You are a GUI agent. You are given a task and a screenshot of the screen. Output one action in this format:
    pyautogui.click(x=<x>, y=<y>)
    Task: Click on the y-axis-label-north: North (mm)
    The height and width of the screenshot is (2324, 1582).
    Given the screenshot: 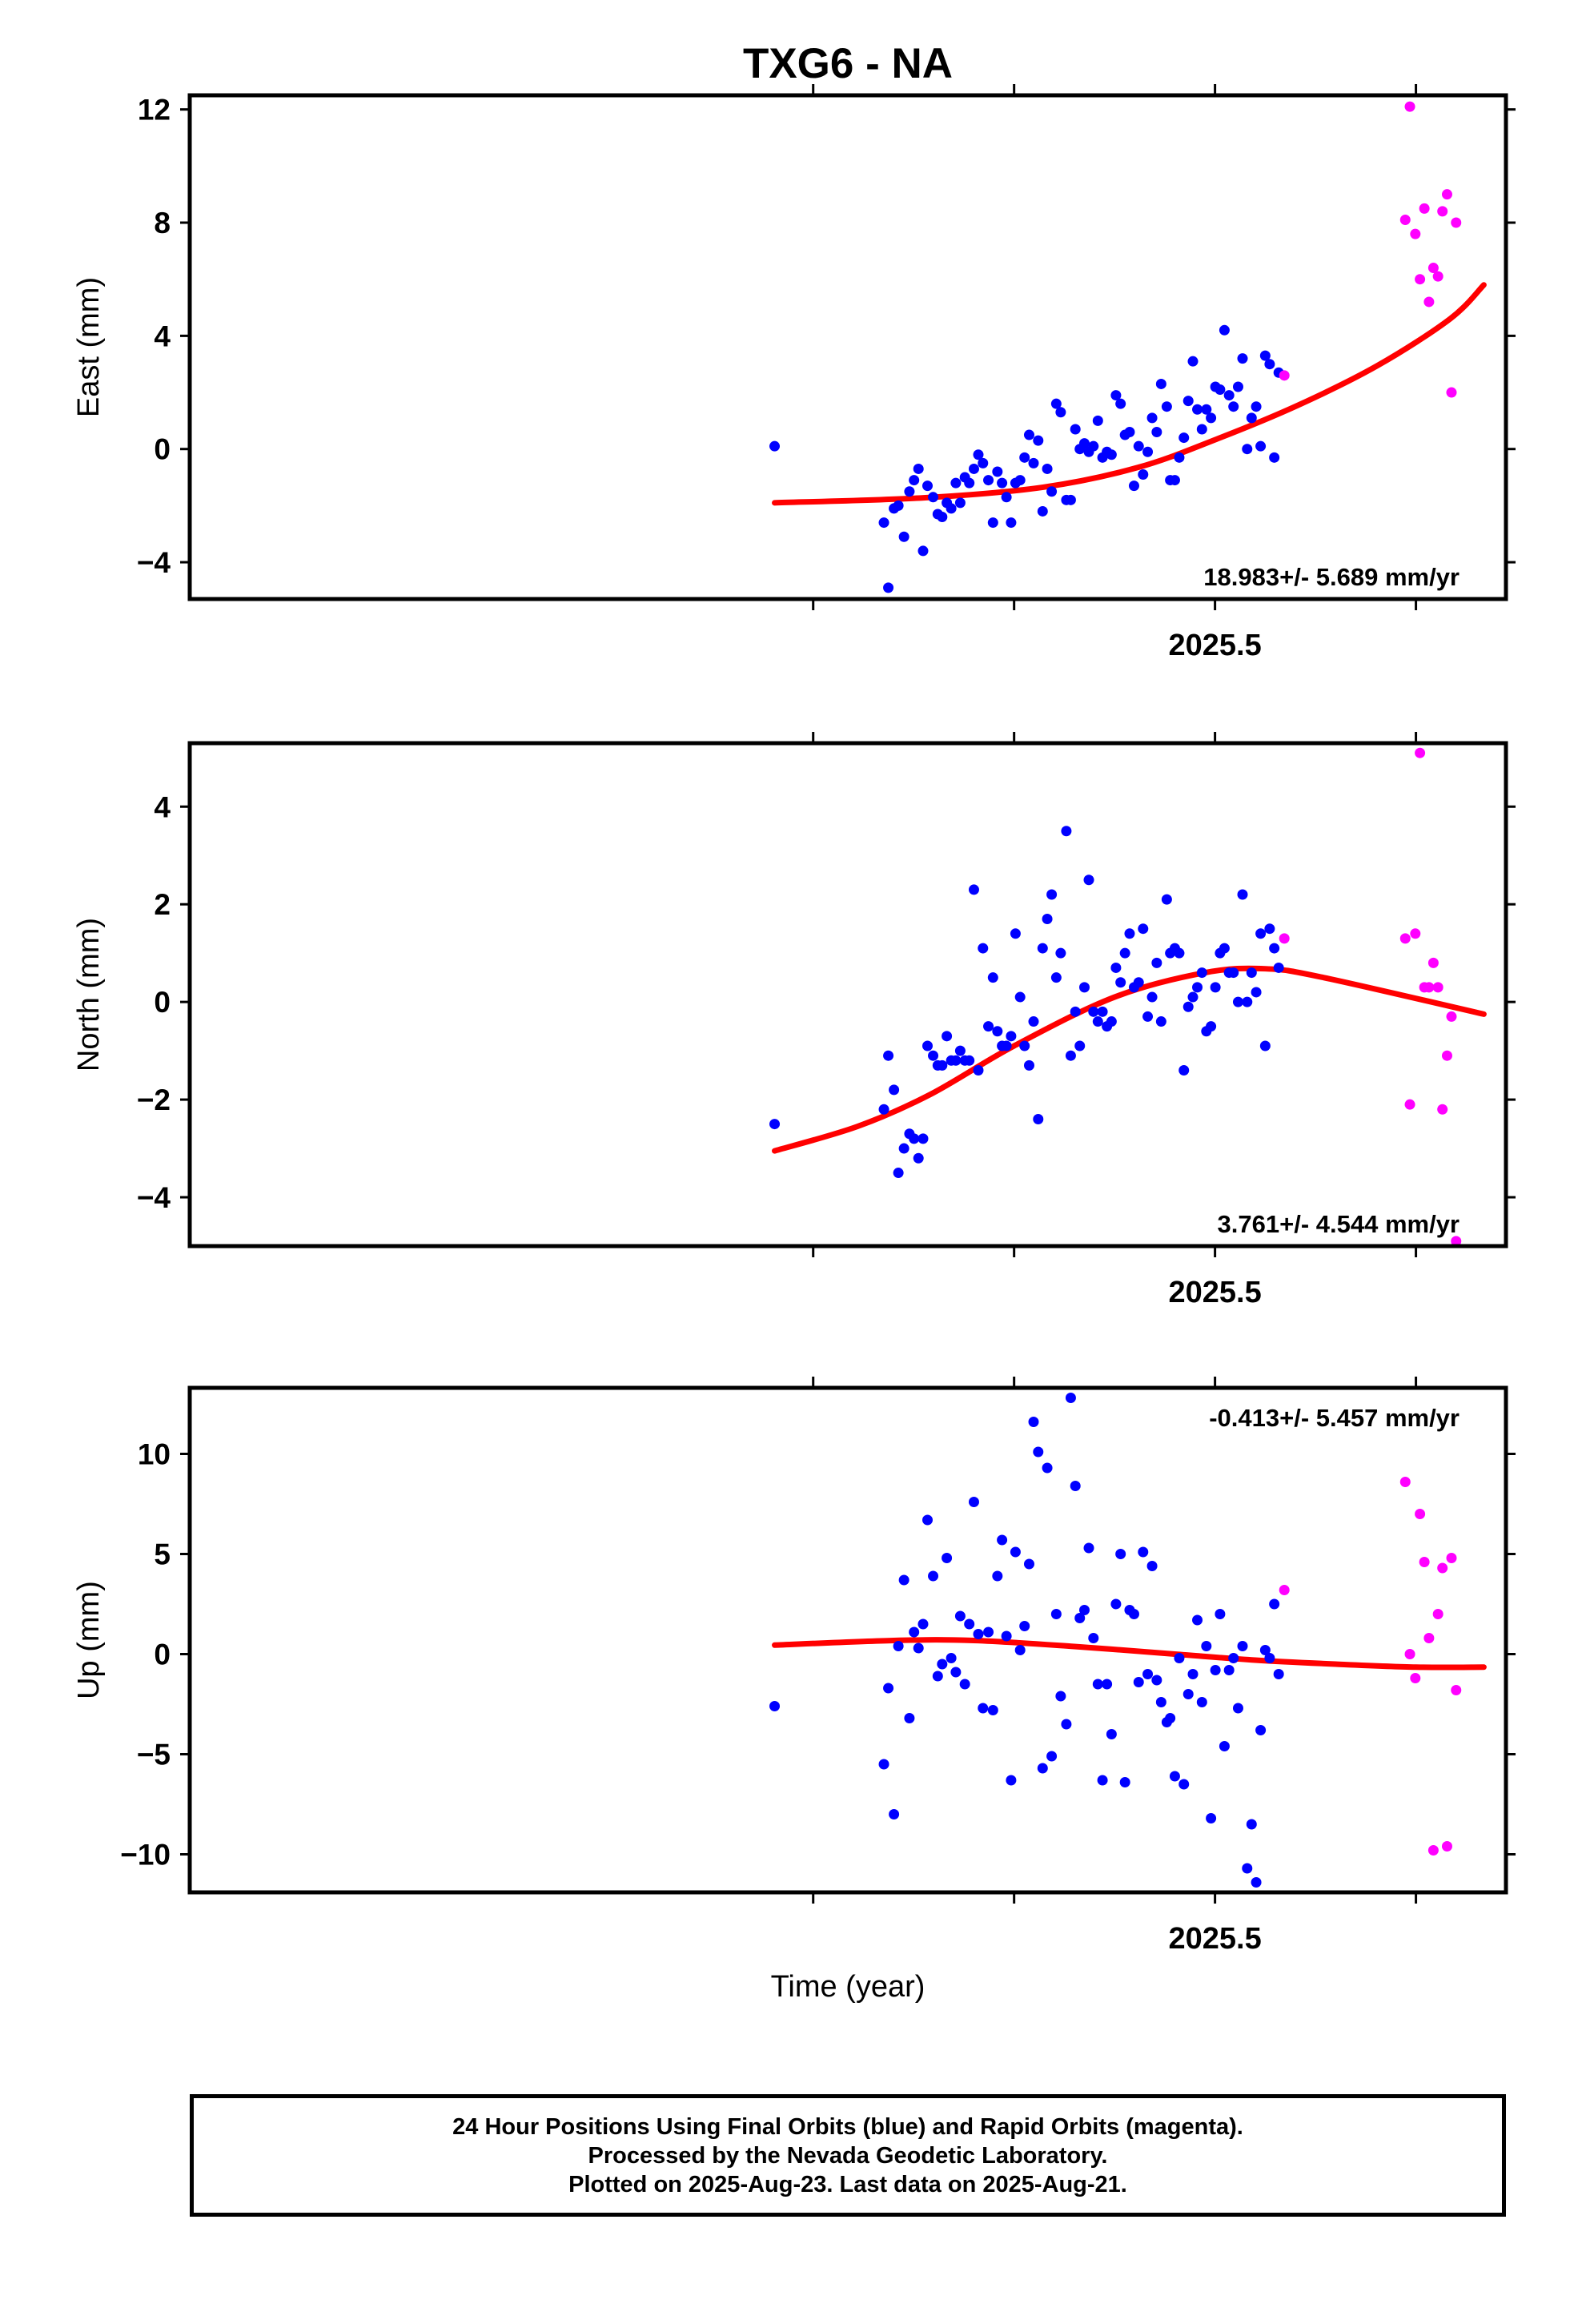 What is the action you would take?
    pyautogui.click(x=89, y=995)
    